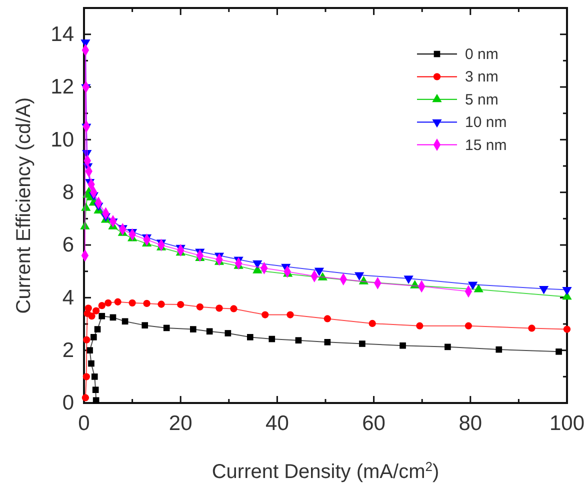 The width and height of the screenshot is (585, 484). Describe the element at coordinates (481, 77) in the screenshot. I see `legend-label: 3 nm` at that location.